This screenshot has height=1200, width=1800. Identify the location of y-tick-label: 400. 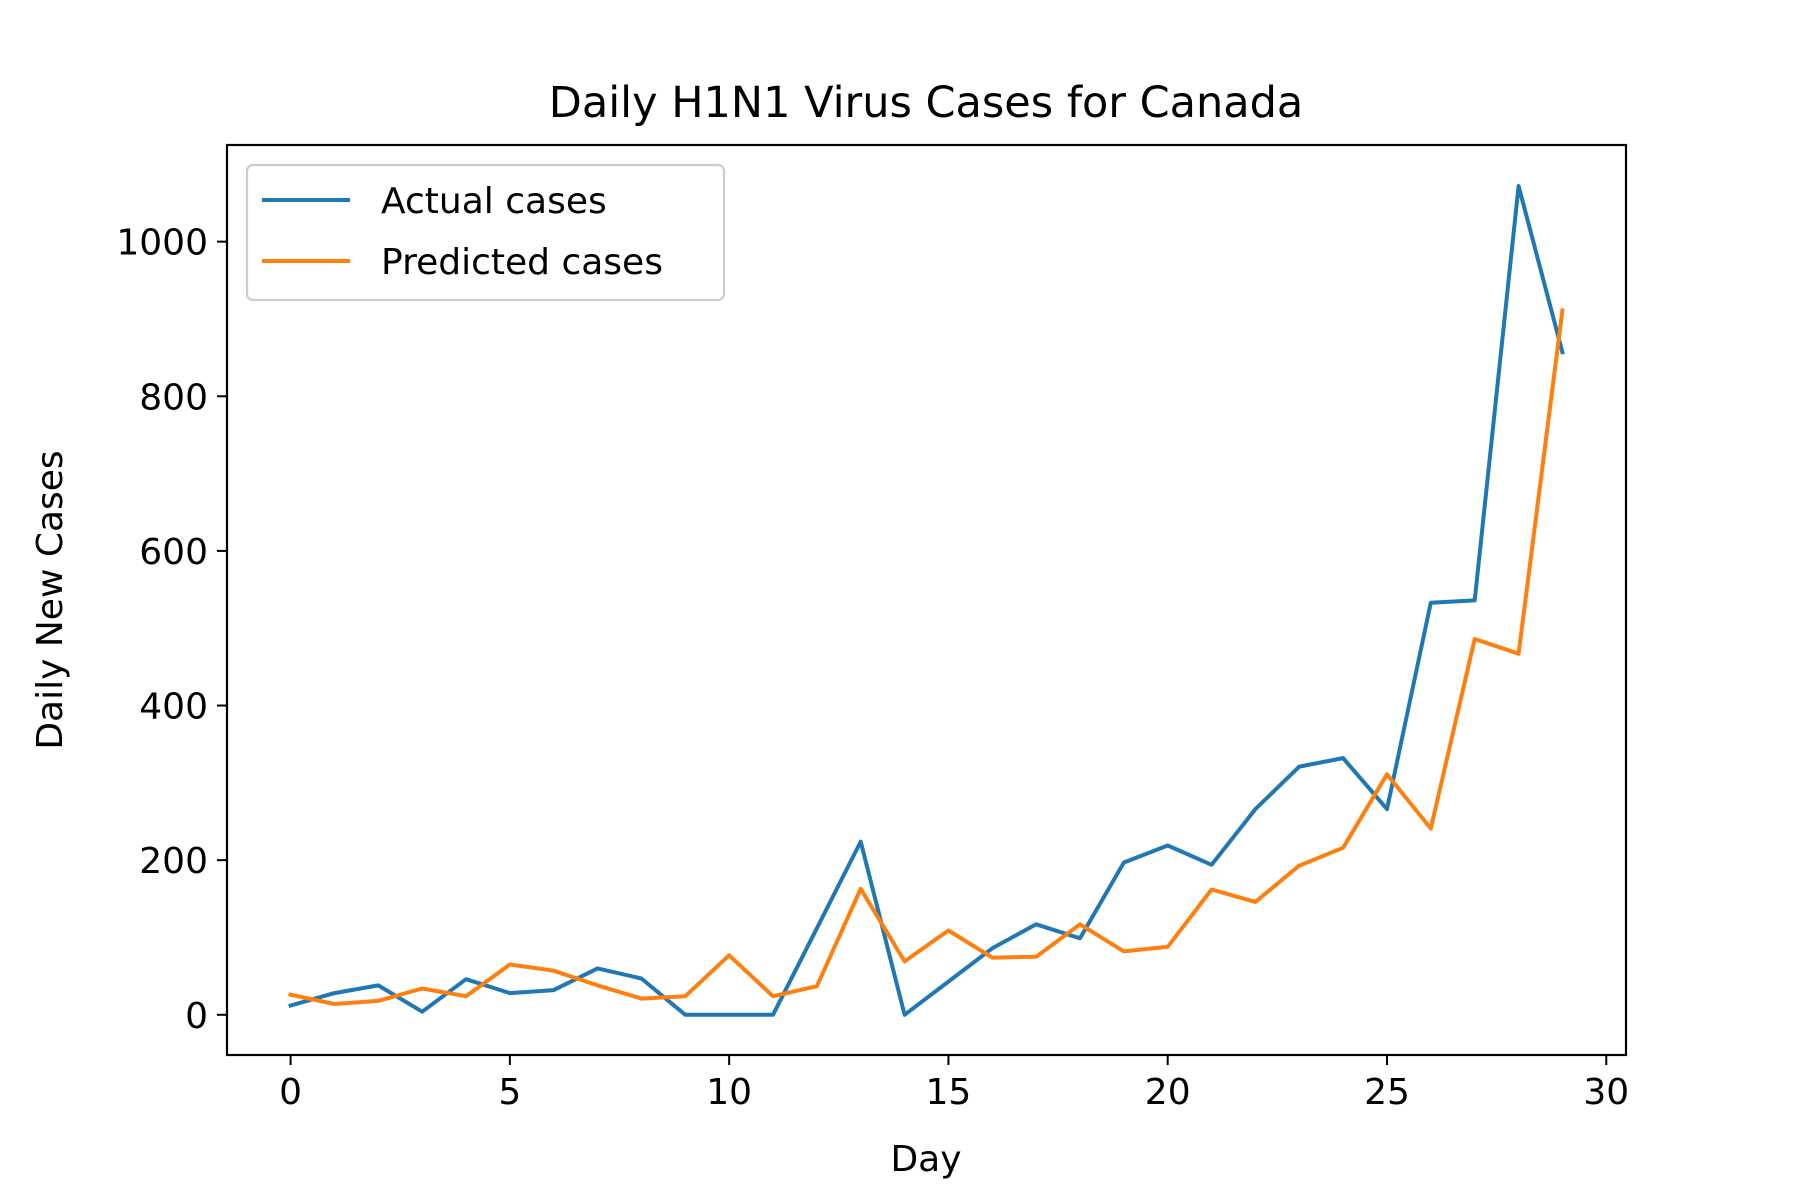
(173, 707).